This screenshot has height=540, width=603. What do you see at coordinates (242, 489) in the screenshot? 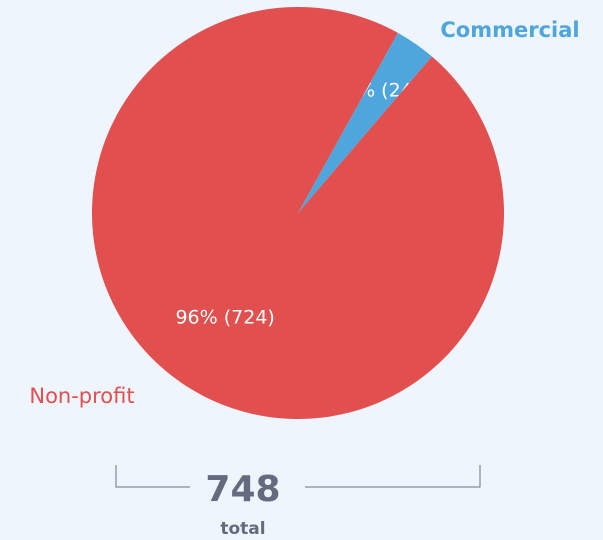
I see `total-value: 748` at bounding box center [242, 489].